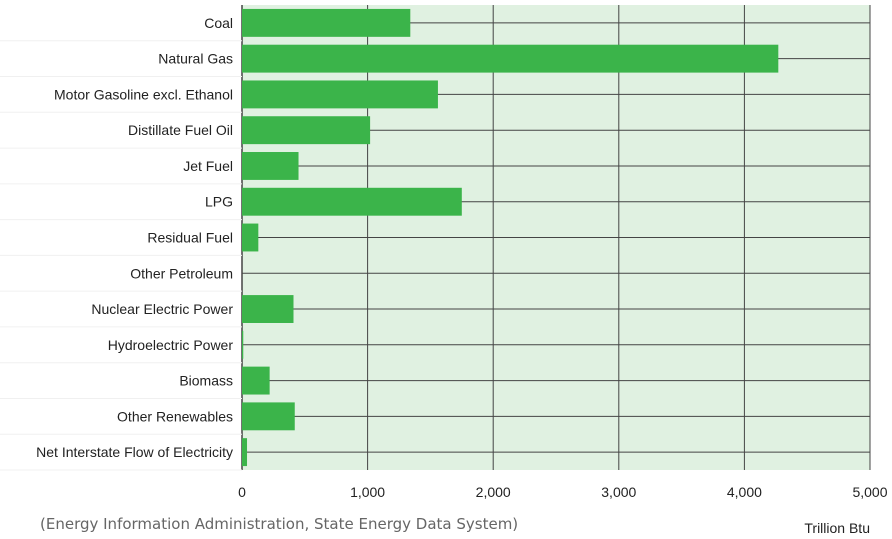 The height and width of the screenshot is (539, 892). What do you see at coordinates (219, 202) in the screenshot?
I see `category-label: LPG` at bounding box center [219, 202].